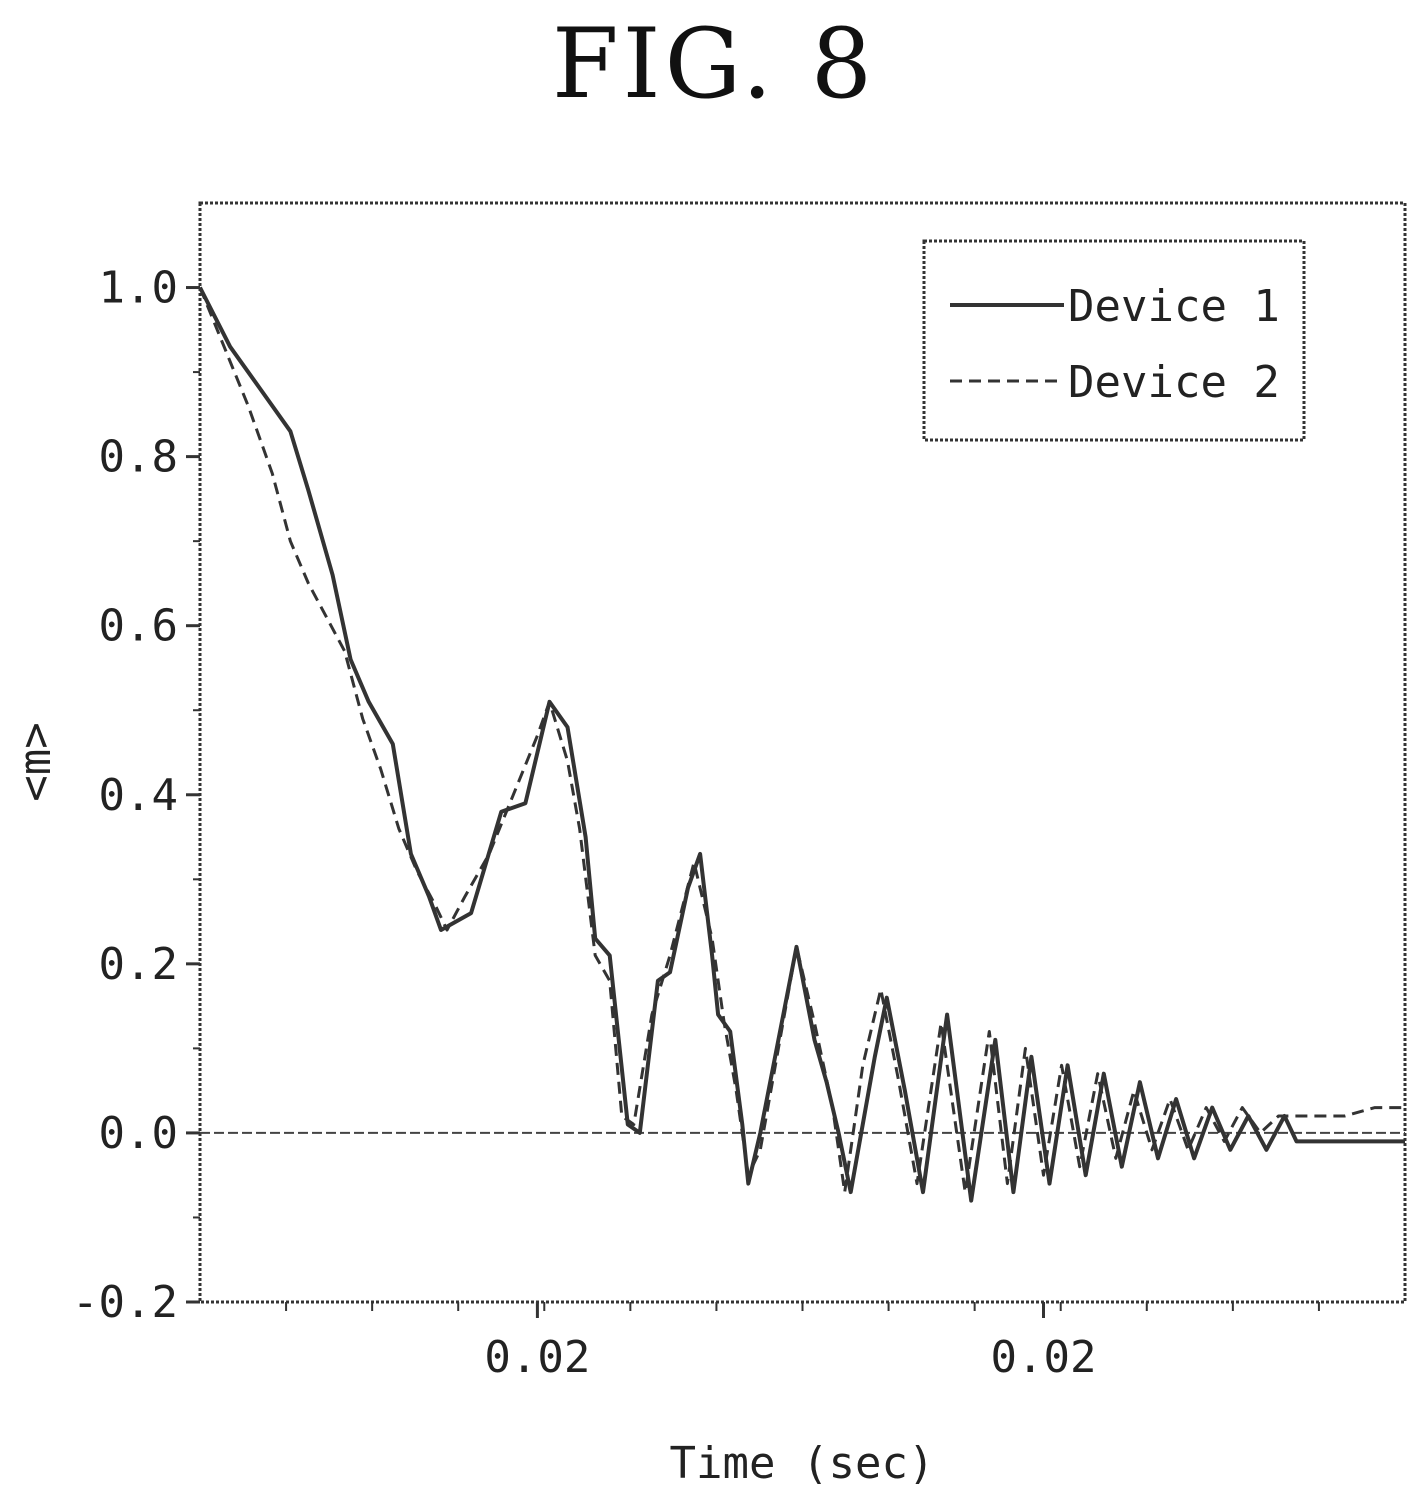 The image size is (1428, 1505). Describe the element at coordinates (35, 761) in the screenshot. I see `y-axis-label: <m>` at that location.